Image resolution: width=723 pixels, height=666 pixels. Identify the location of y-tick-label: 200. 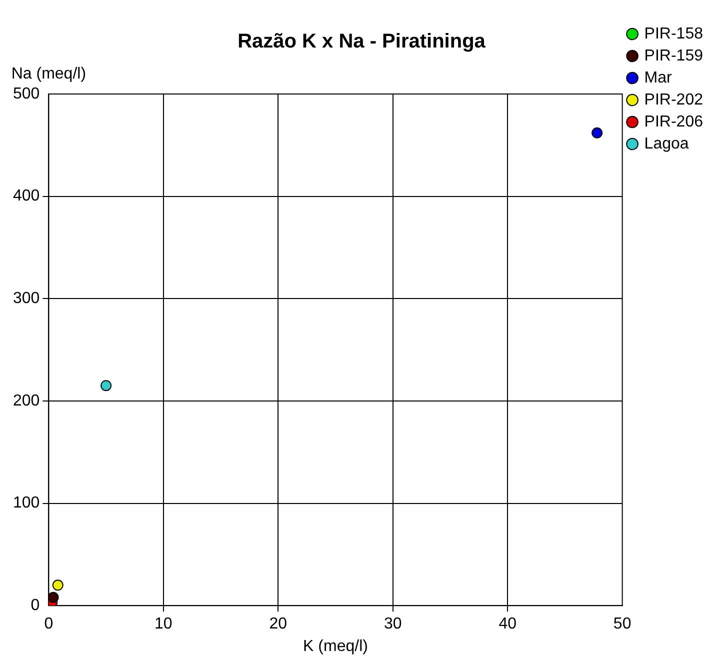
(26, 401).